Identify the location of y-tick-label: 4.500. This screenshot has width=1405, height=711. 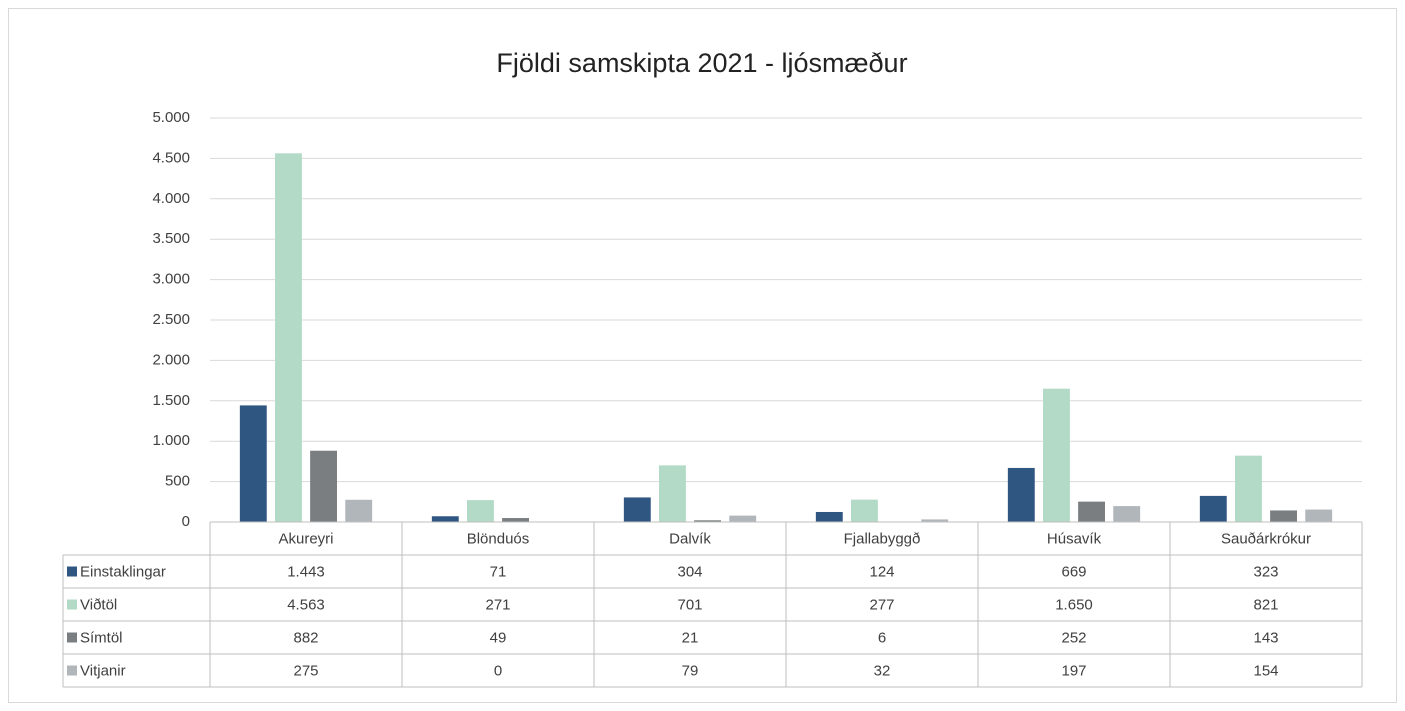
(171, 157).